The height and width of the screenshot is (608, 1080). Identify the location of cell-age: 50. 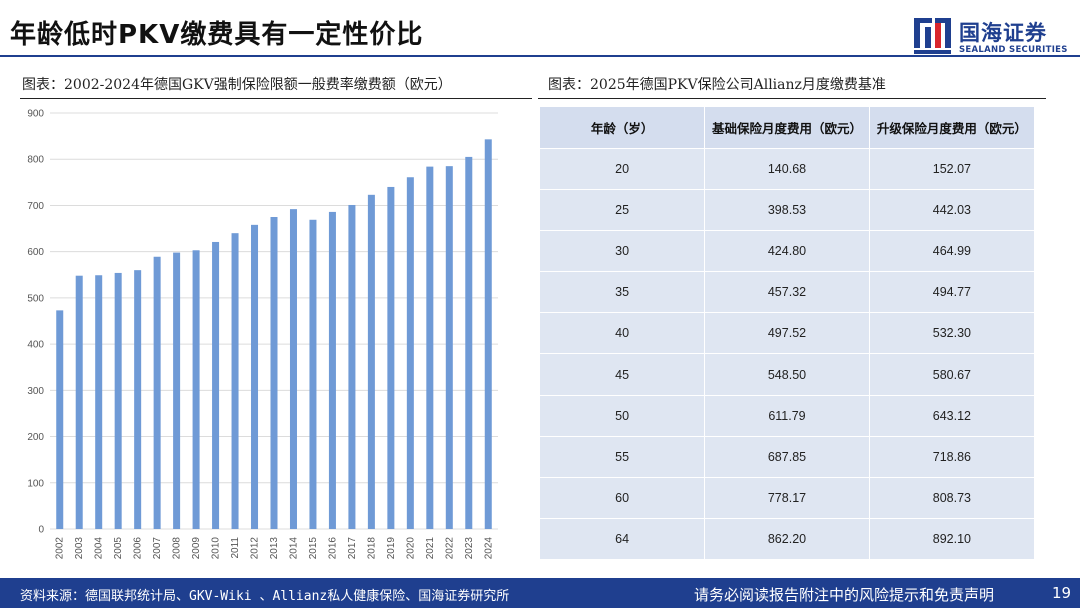
(623, 416).